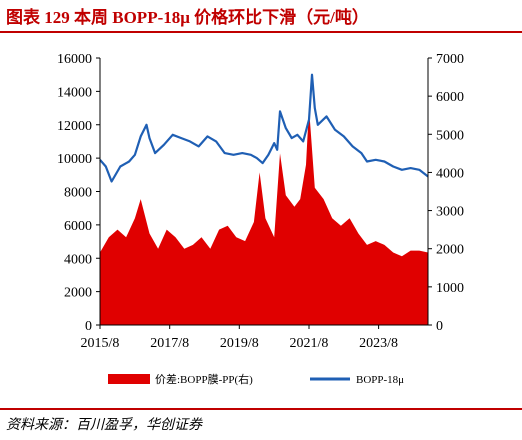  What do you see at coordinates (78, 226) in the screenshot?
I see `left-tick-label: 6000` at bounding box center [78, 226].